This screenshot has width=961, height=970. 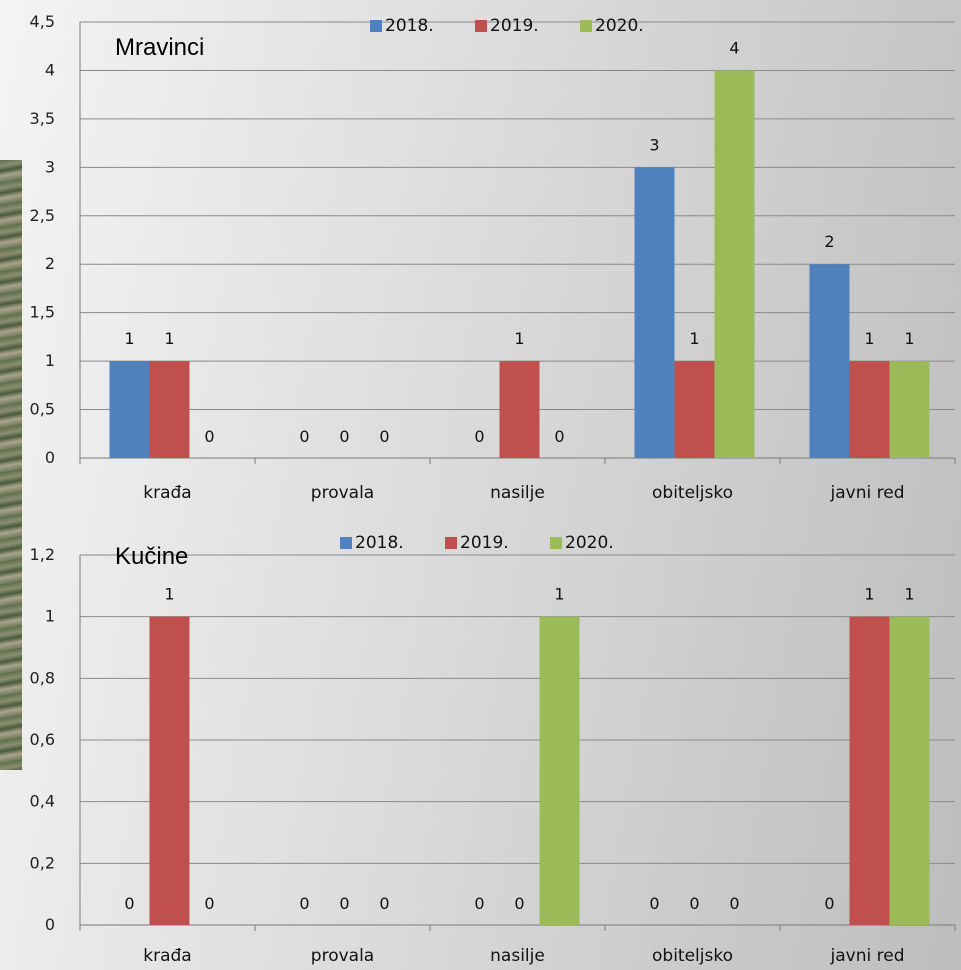 What do you see at coordinates (42, 312) in the screenshot?
I see `y-tick-label: 1,5` at bounding box center [42, 312].